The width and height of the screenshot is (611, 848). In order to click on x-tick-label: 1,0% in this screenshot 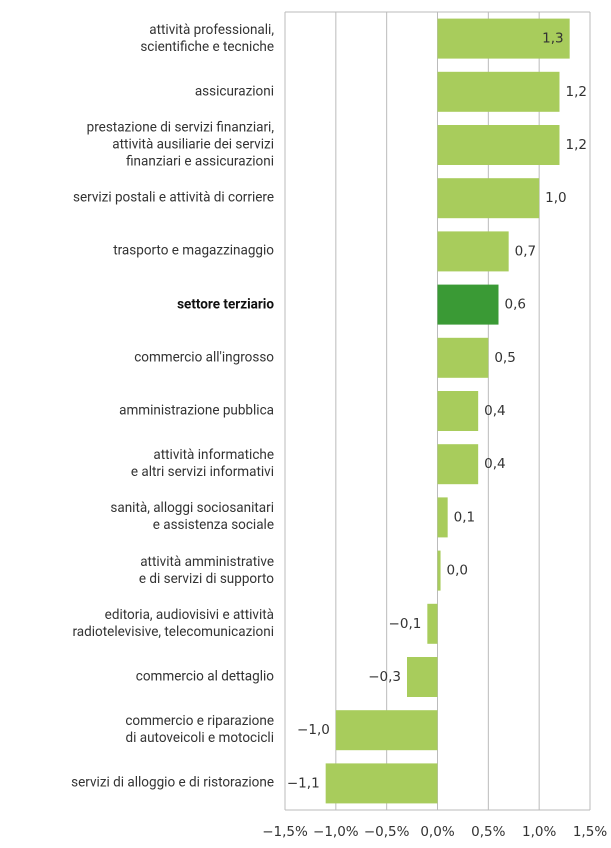, I will do `click(539, 832)`.